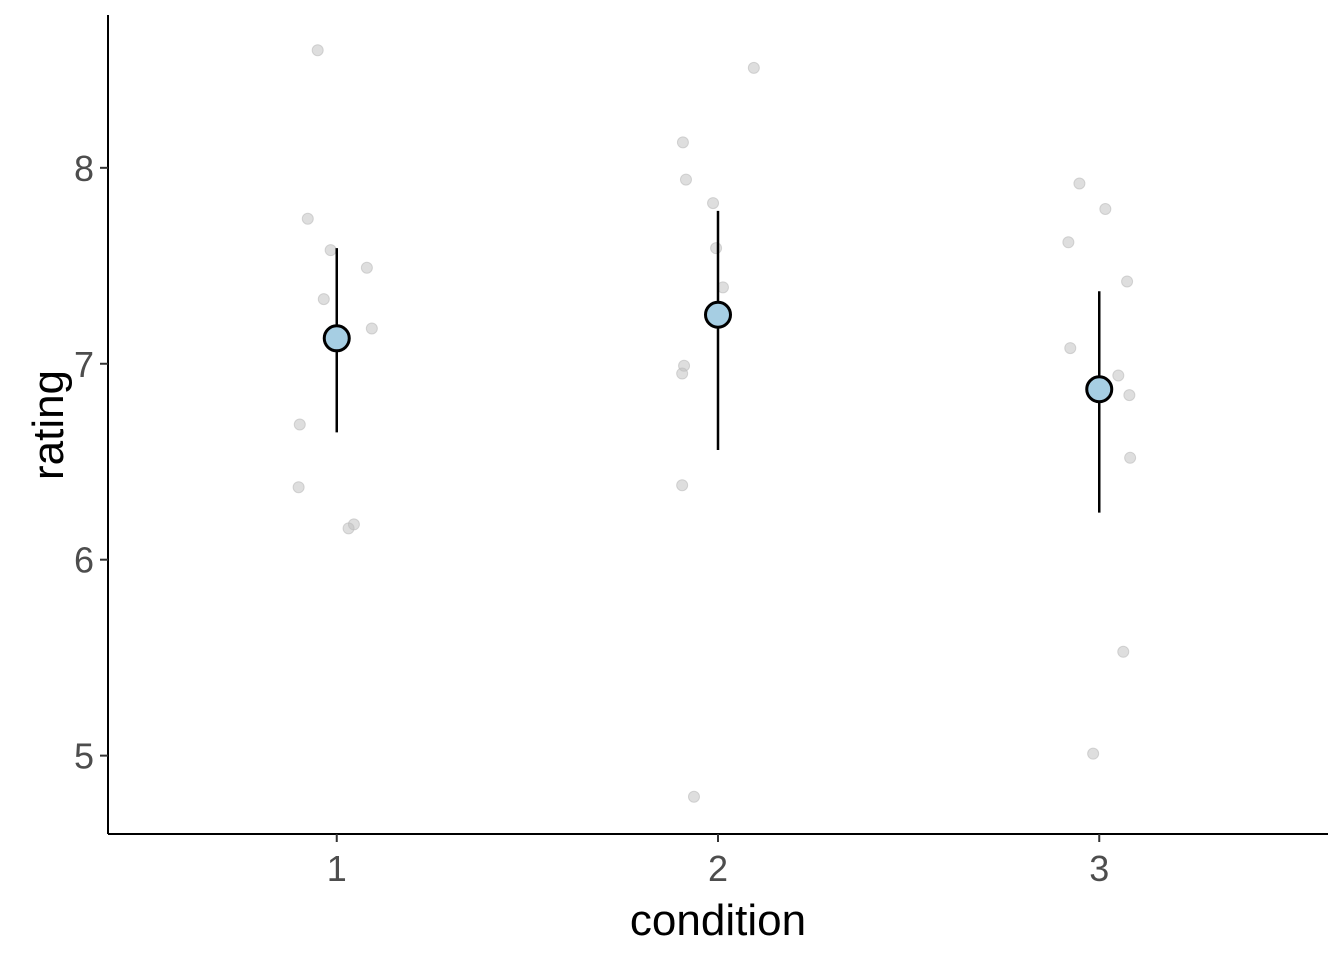 The height and width of the screenshot is (960, 1344). Describe the element at coordinates (91, 462) in the screenshot. I see `y-ticks: 5 6 7 8` at that location.